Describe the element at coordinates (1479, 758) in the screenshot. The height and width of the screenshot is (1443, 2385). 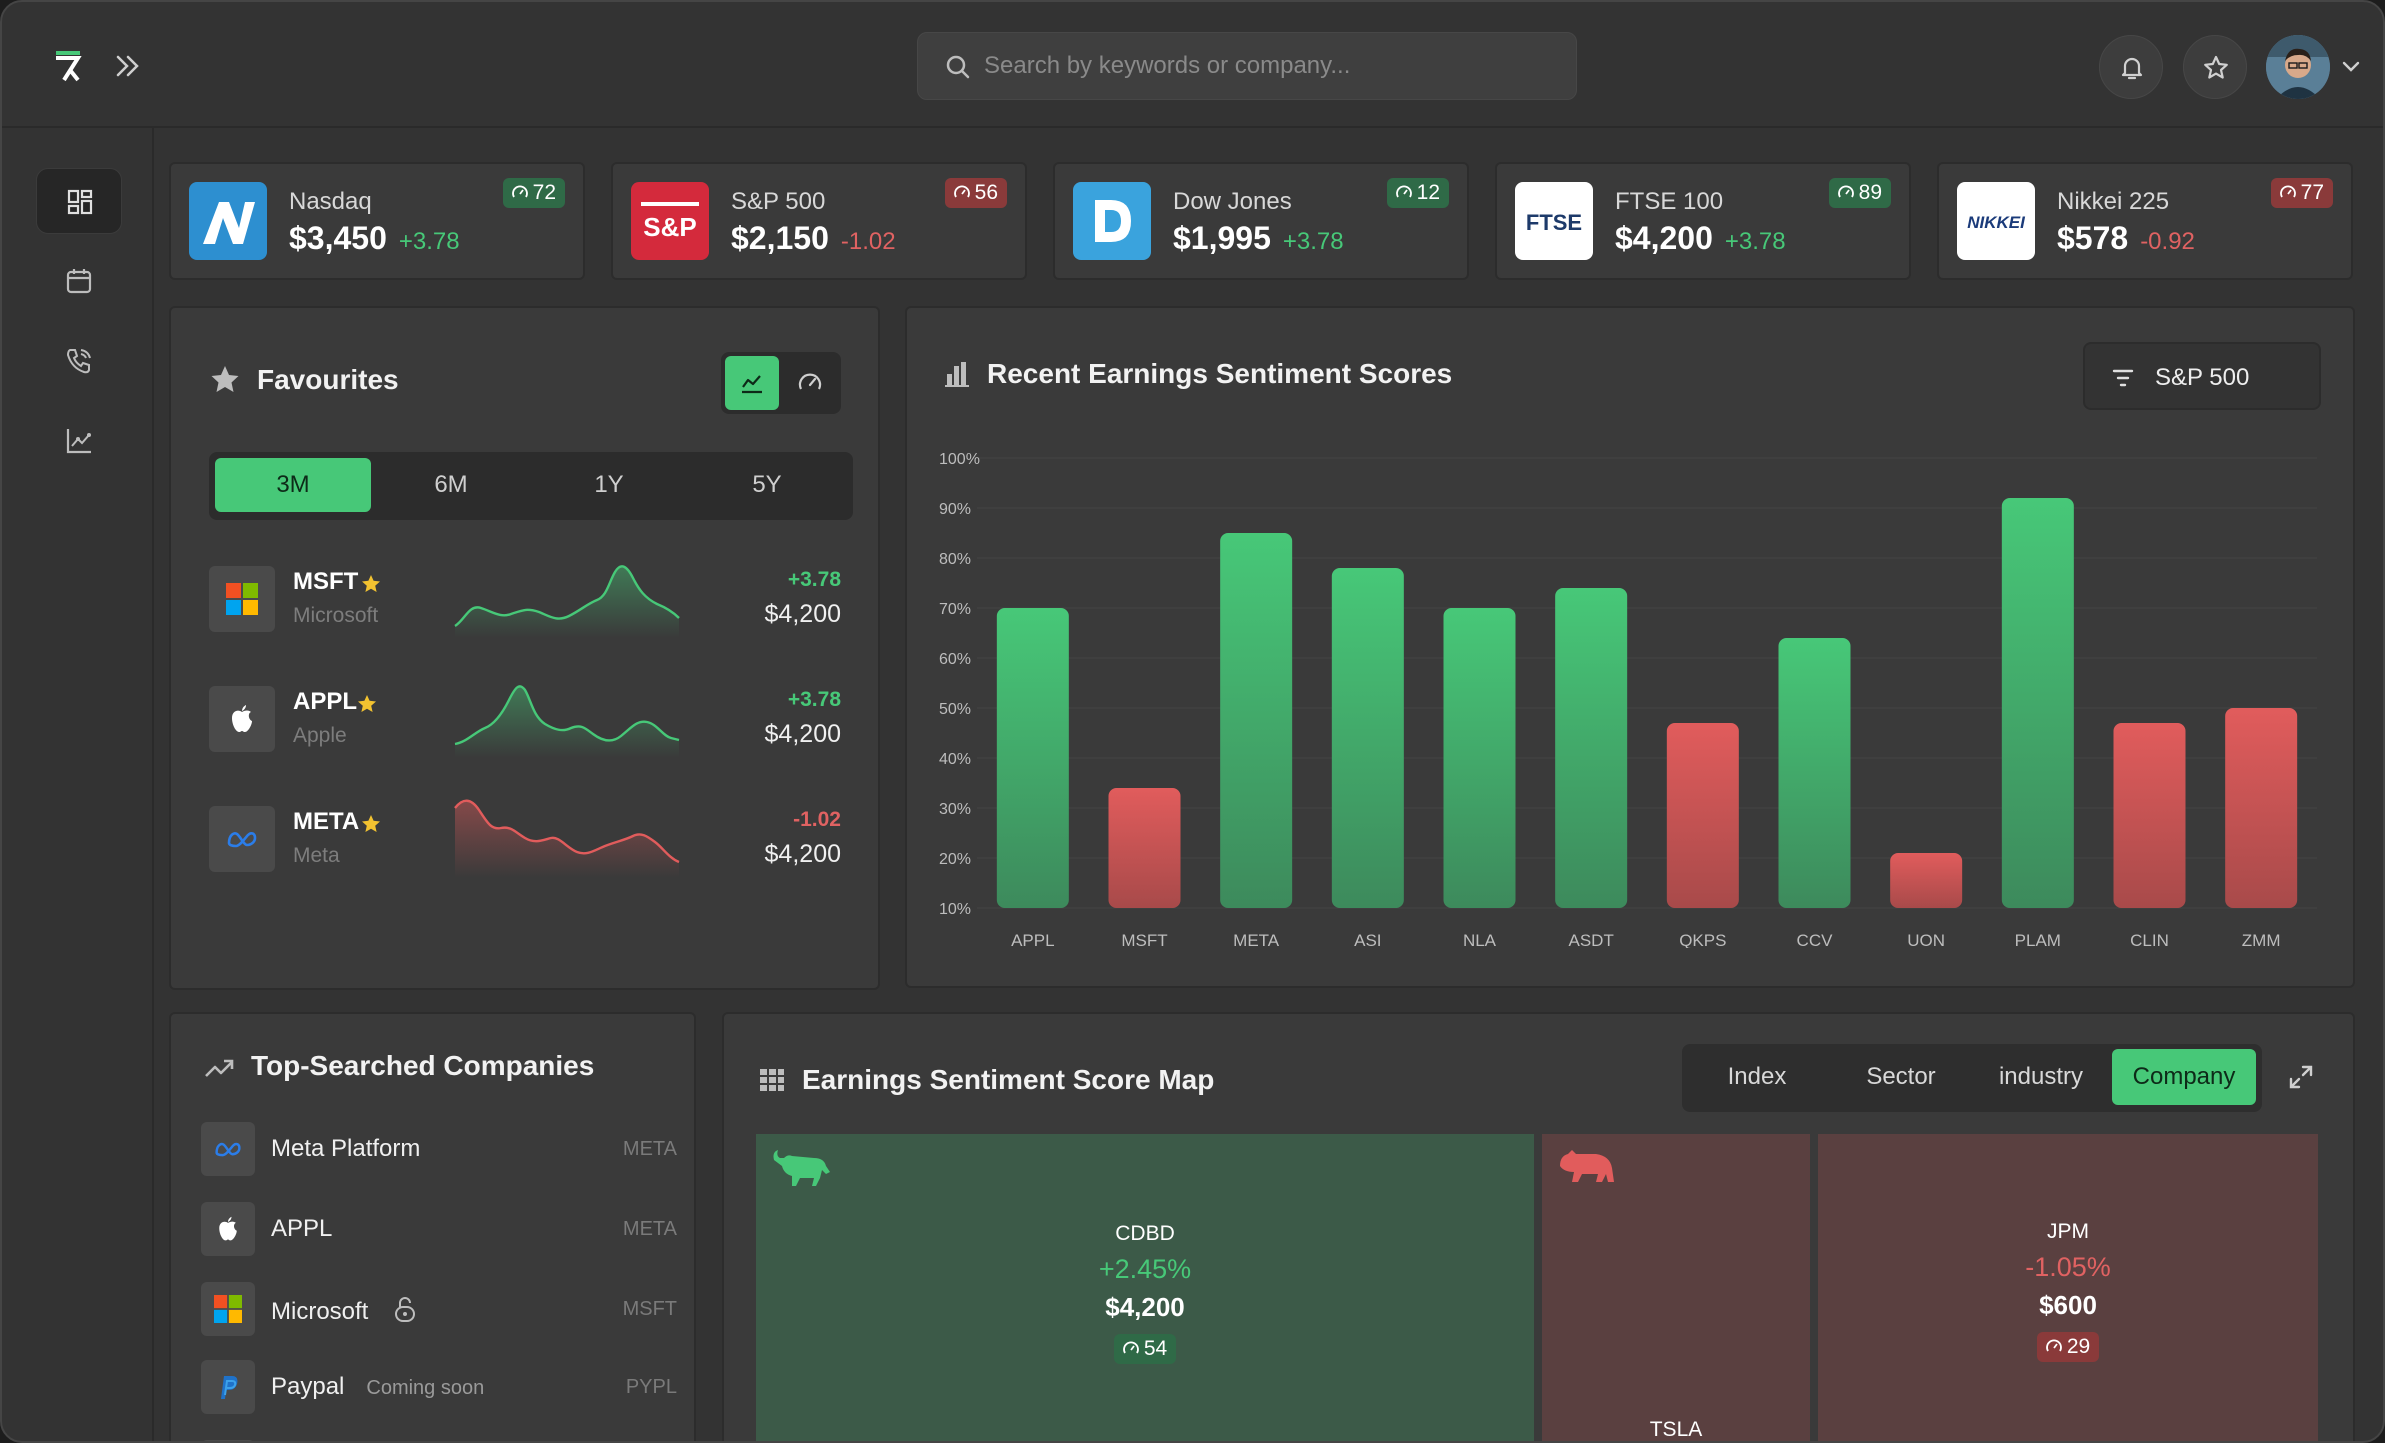
I see `bar-nla` at that location.